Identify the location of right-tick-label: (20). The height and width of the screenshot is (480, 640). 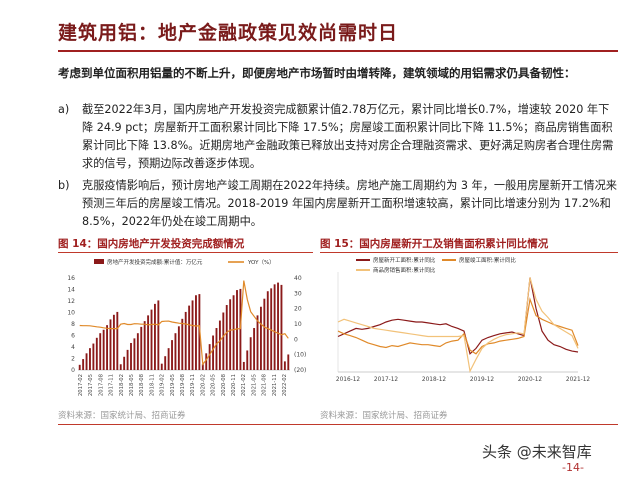
(300, 370).